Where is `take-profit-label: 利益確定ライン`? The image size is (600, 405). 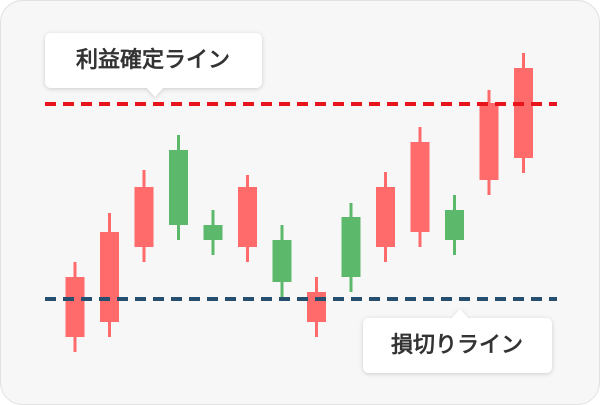
take-profit-label: 利益確定ライン is located at coordinates (153, 60).